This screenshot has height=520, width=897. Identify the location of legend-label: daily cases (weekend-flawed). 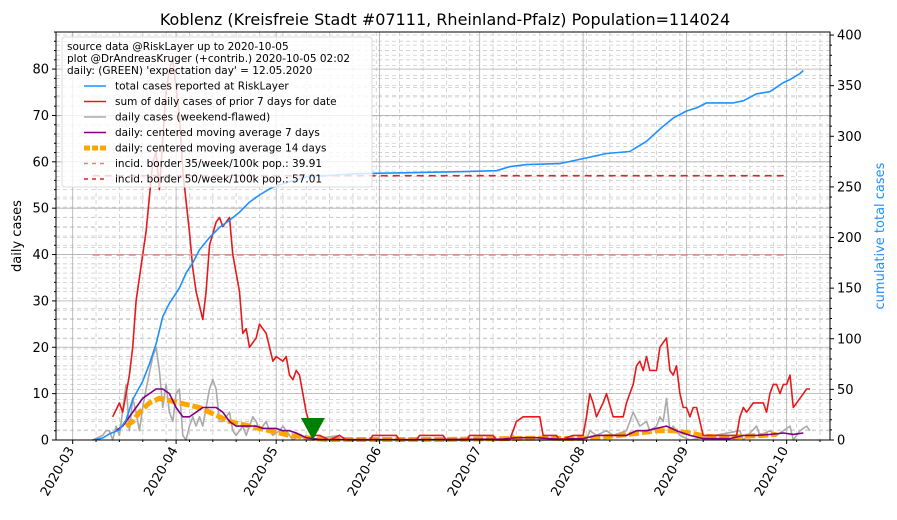
(192, 118).